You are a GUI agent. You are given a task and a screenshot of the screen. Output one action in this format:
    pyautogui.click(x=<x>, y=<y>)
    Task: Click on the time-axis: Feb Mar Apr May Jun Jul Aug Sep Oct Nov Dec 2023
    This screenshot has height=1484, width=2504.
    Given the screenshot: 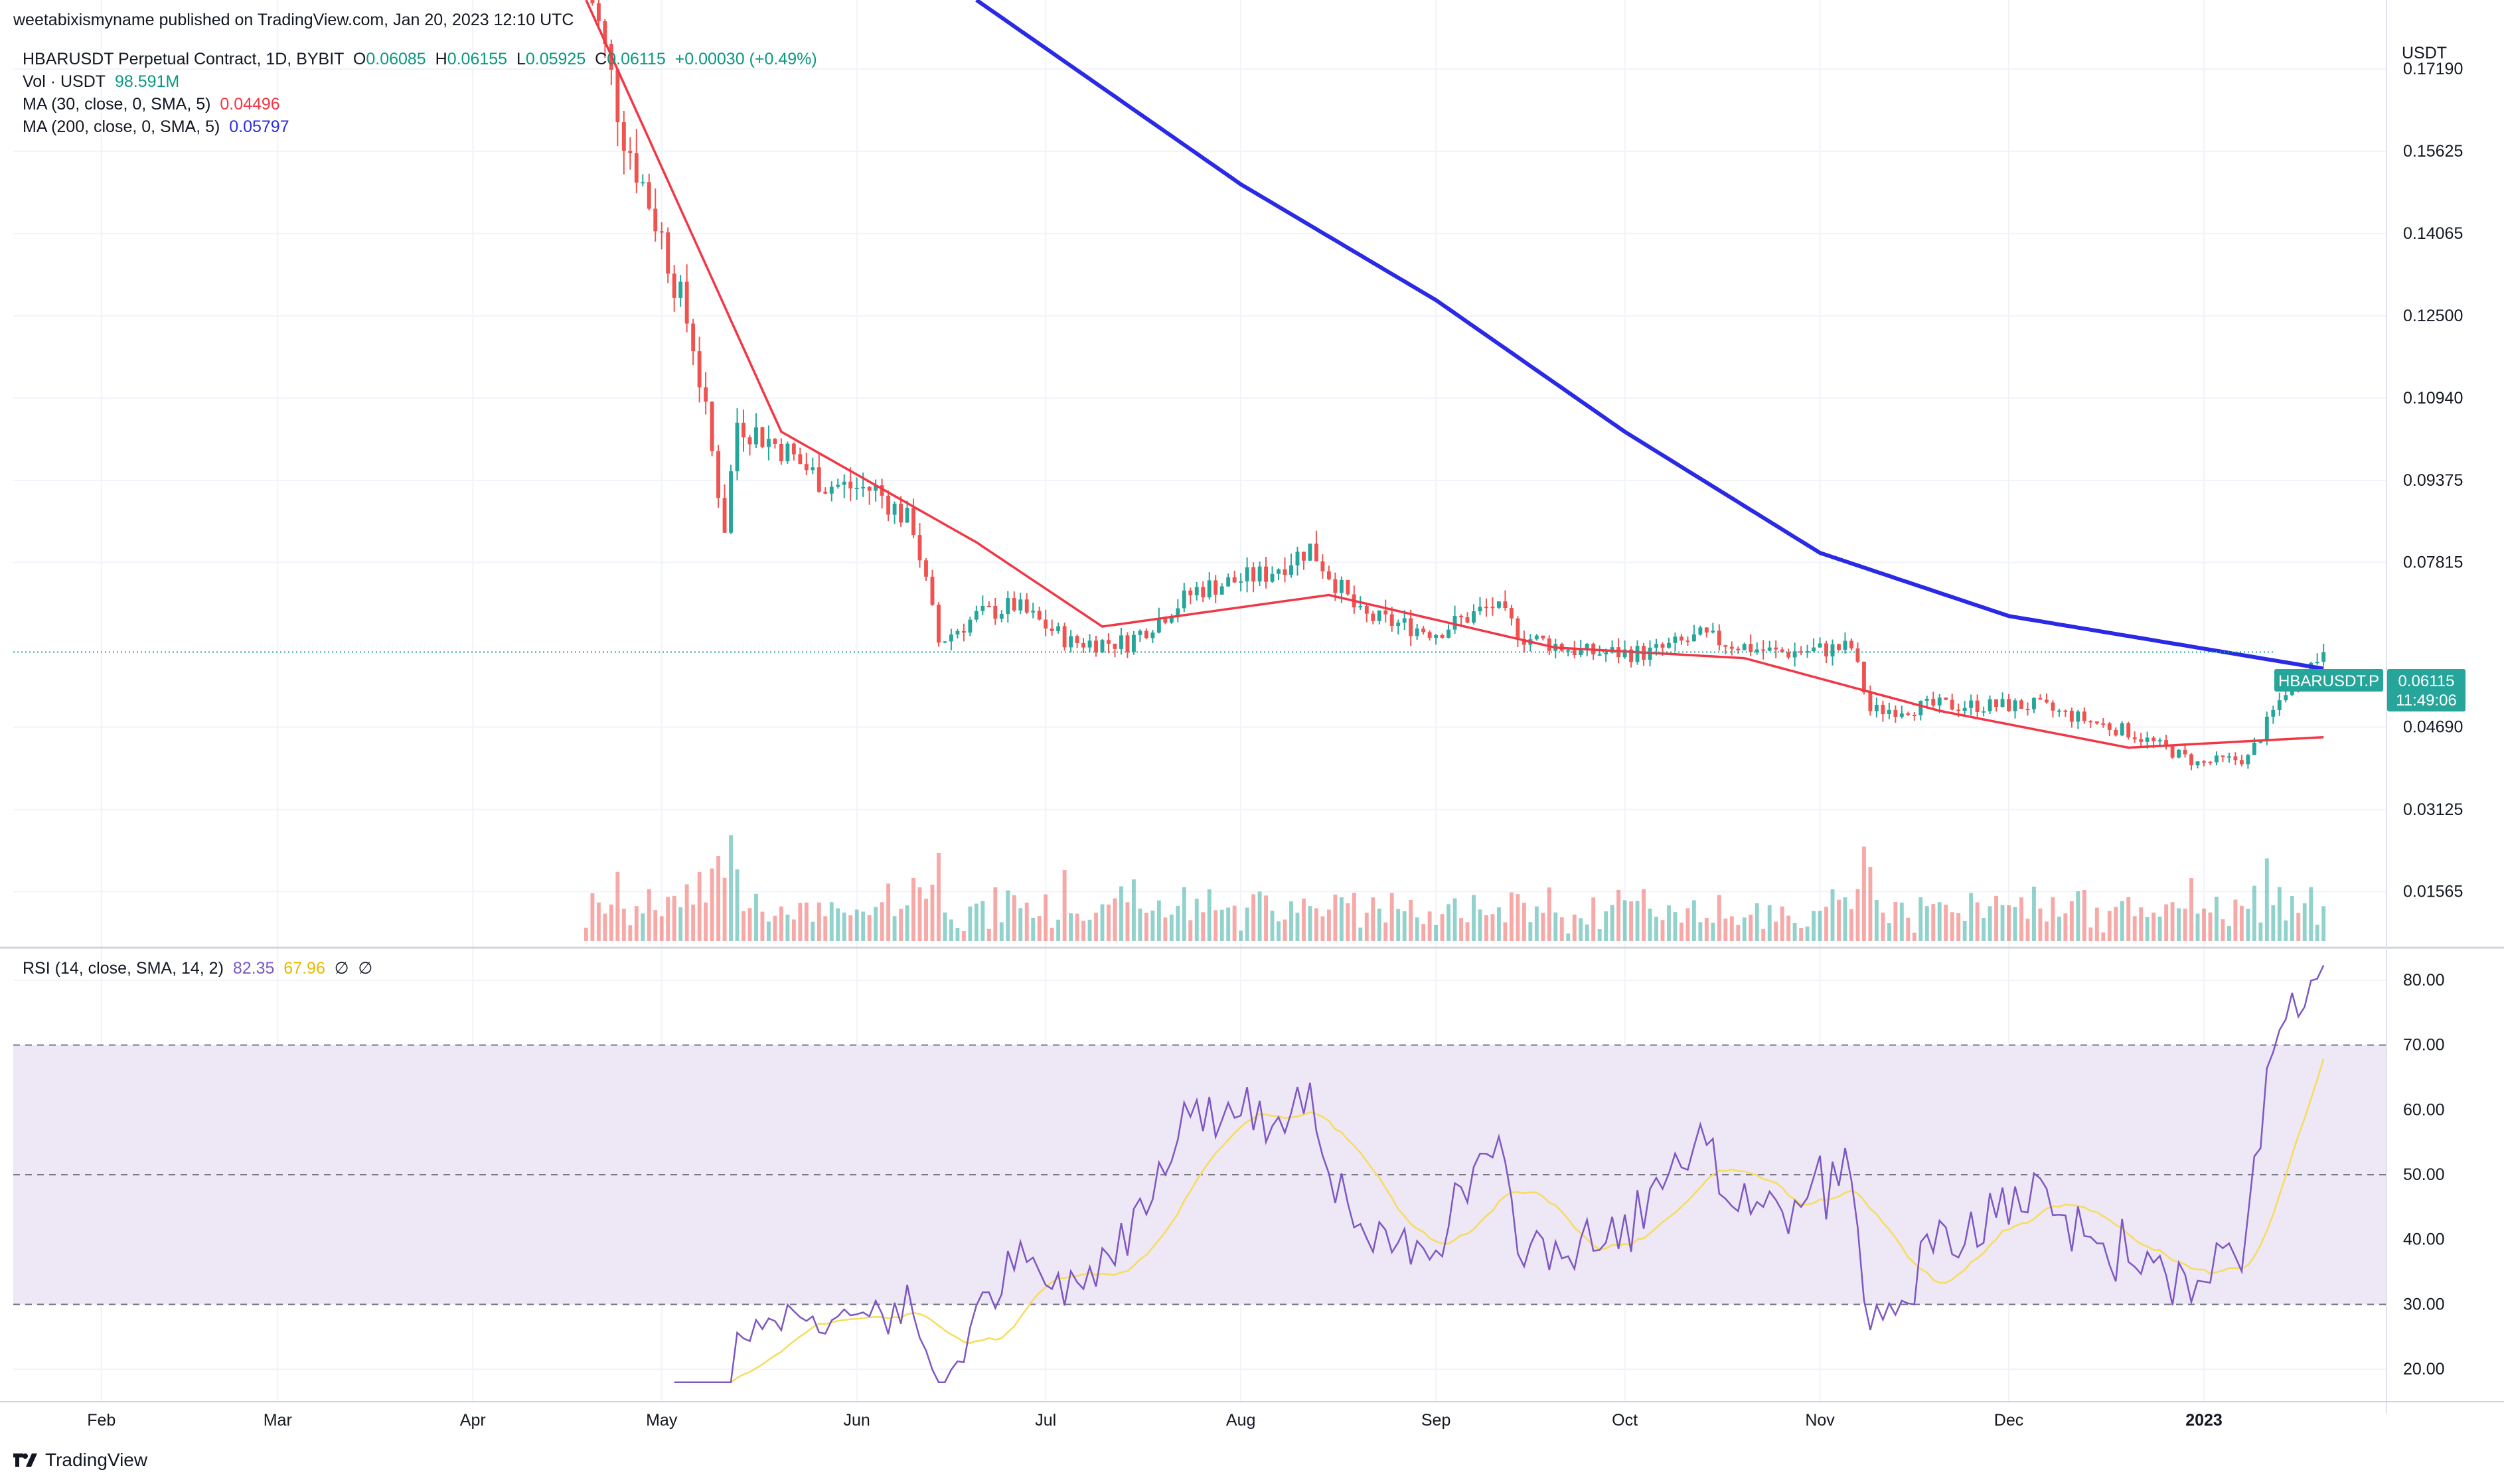 What is the action you would take?
    pyautogui.click(x=1155, y=1420)
    